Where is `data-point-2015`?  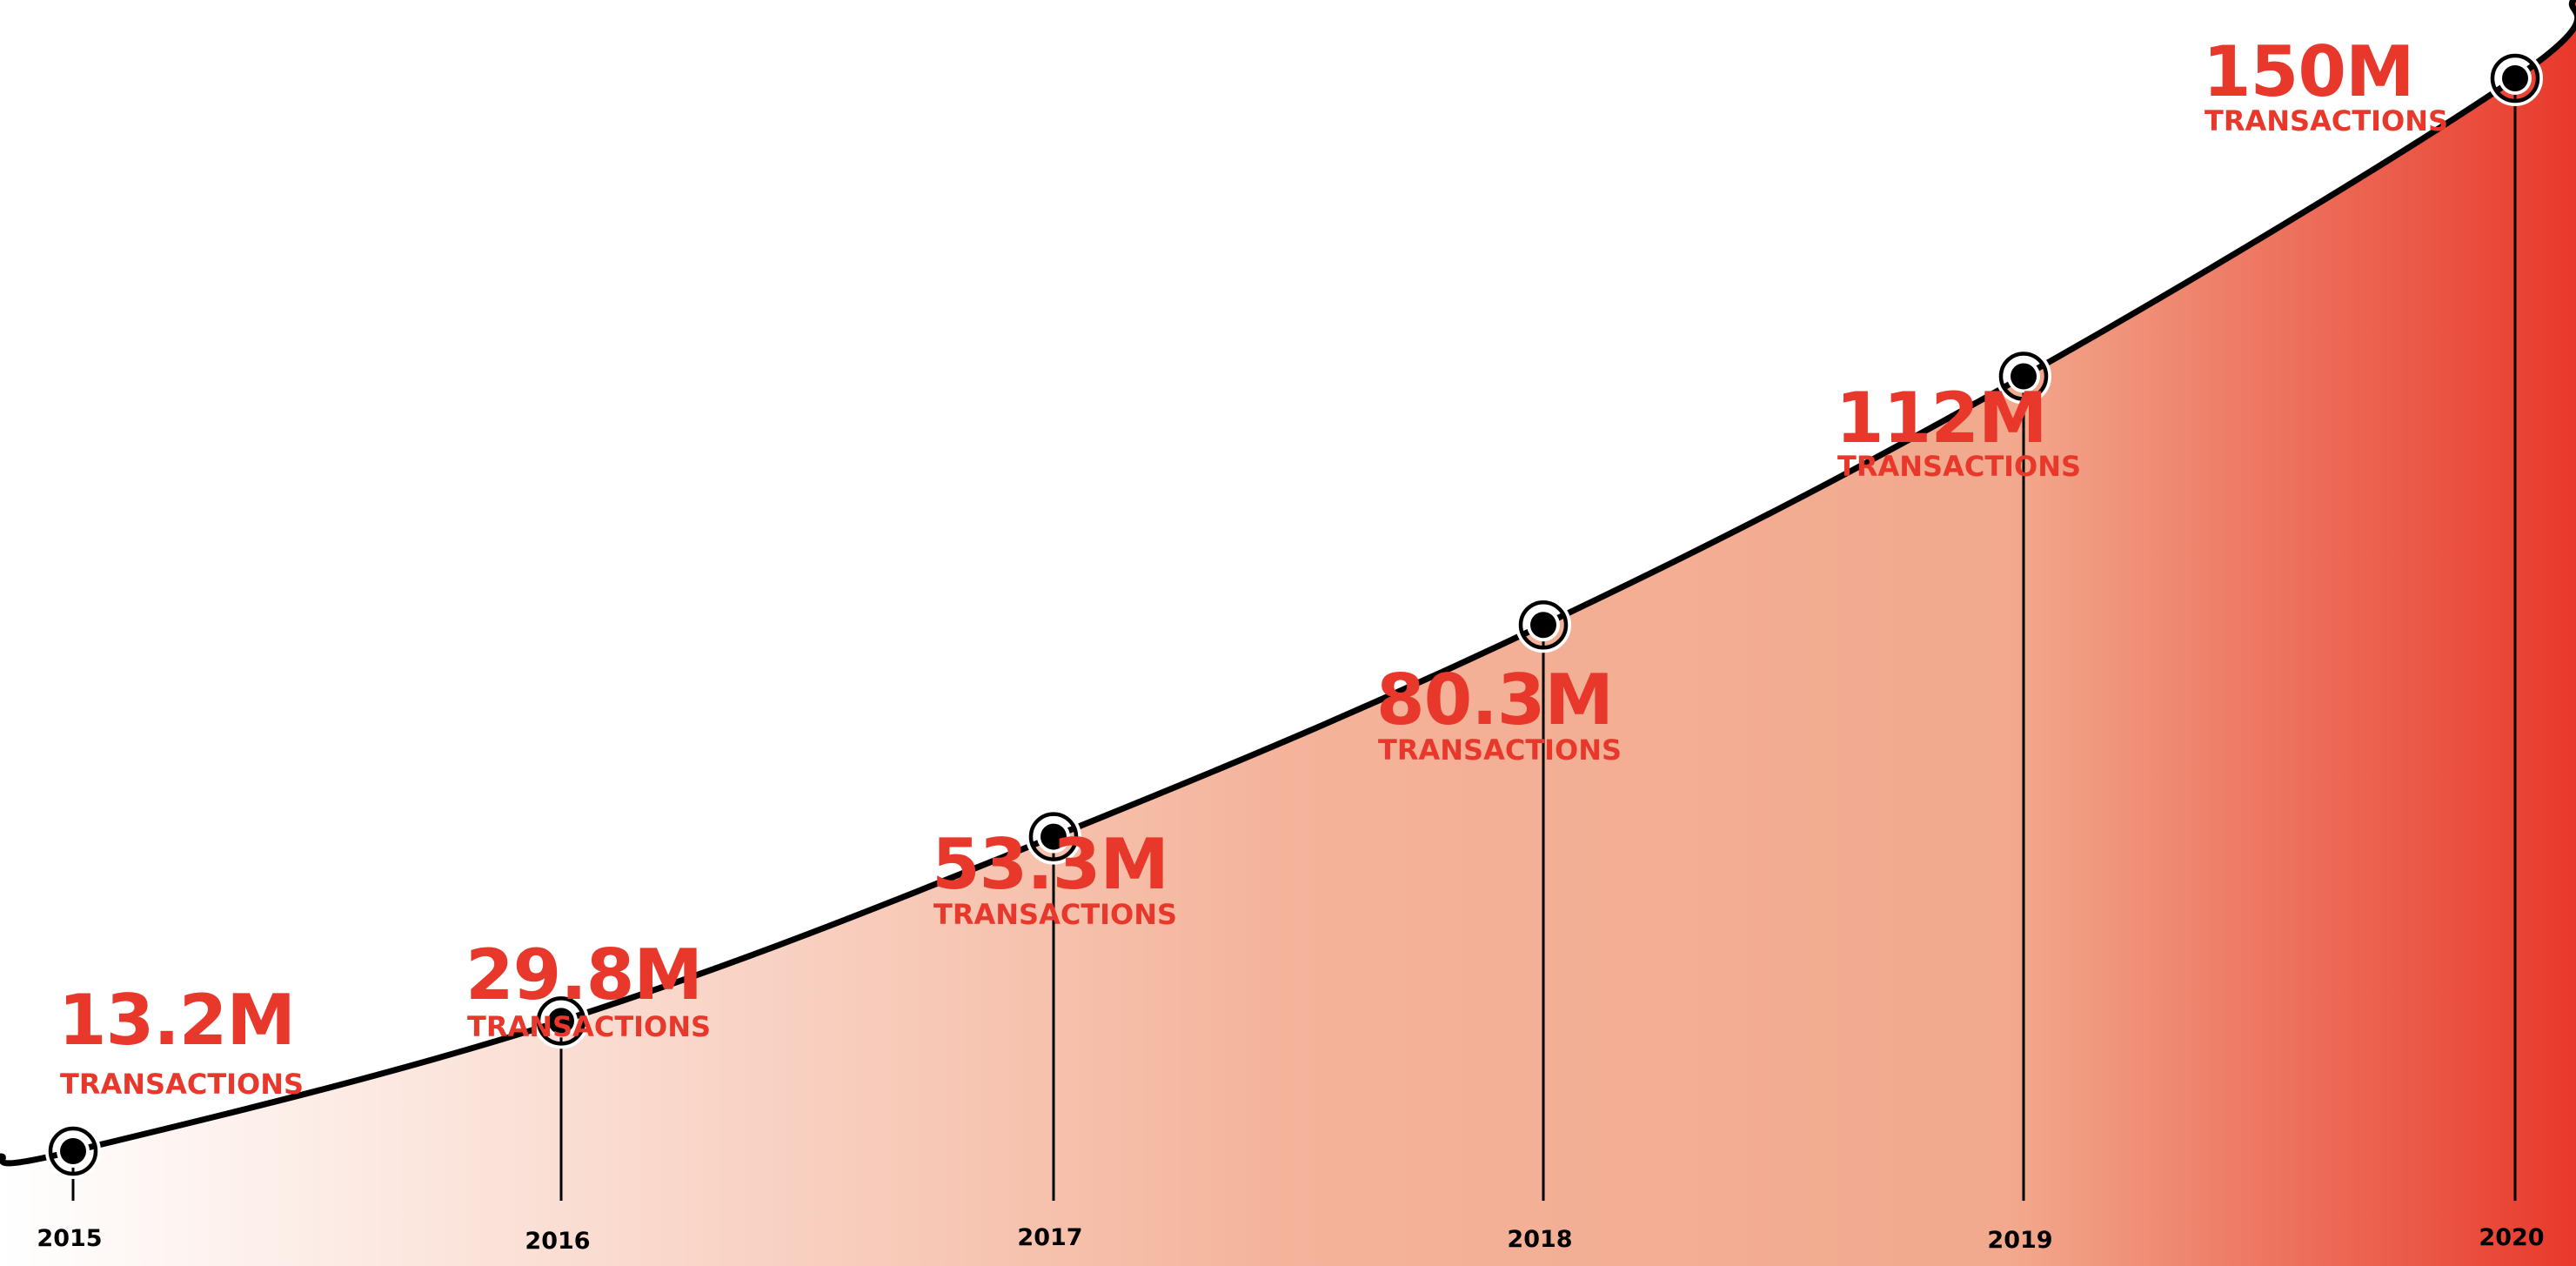 data-point-2015 is located at coordinates (73, 1151).